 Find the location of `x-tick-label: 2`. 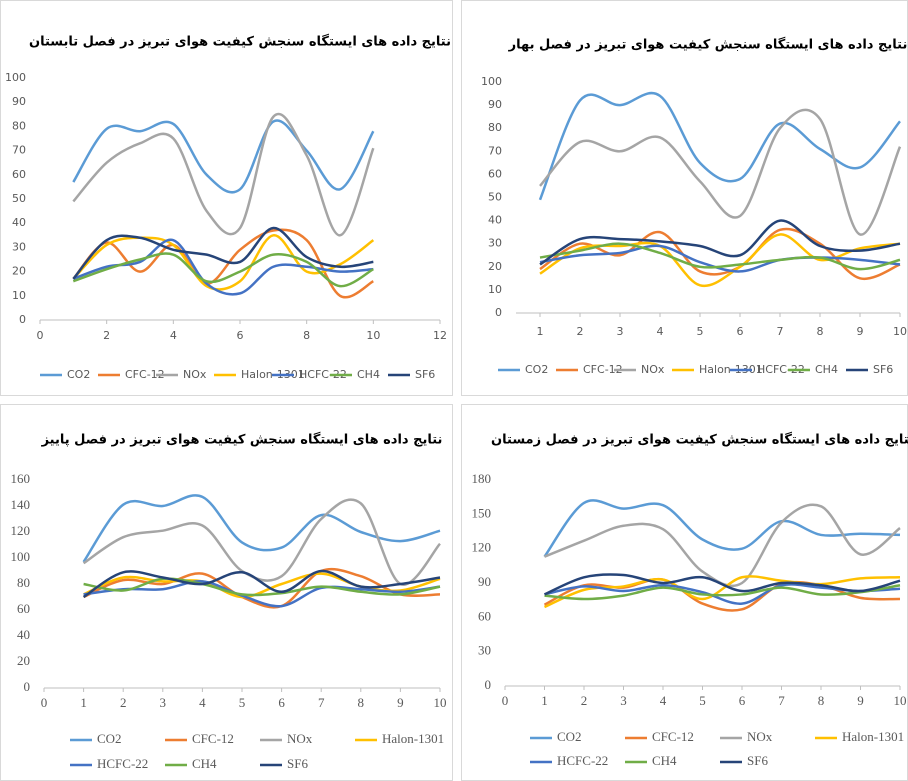

x-tick-label: 2 is located at coordinates (123, 702).